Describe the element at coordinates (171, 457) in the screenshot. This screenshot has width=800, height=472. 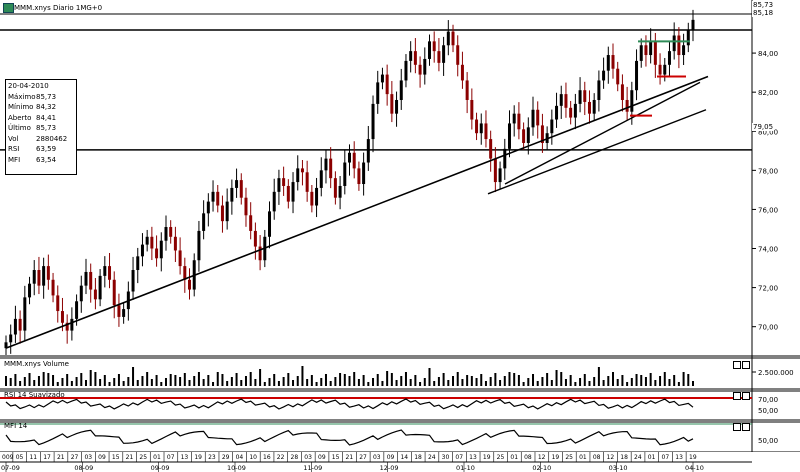
I see `x-day-label: 07` at that location.